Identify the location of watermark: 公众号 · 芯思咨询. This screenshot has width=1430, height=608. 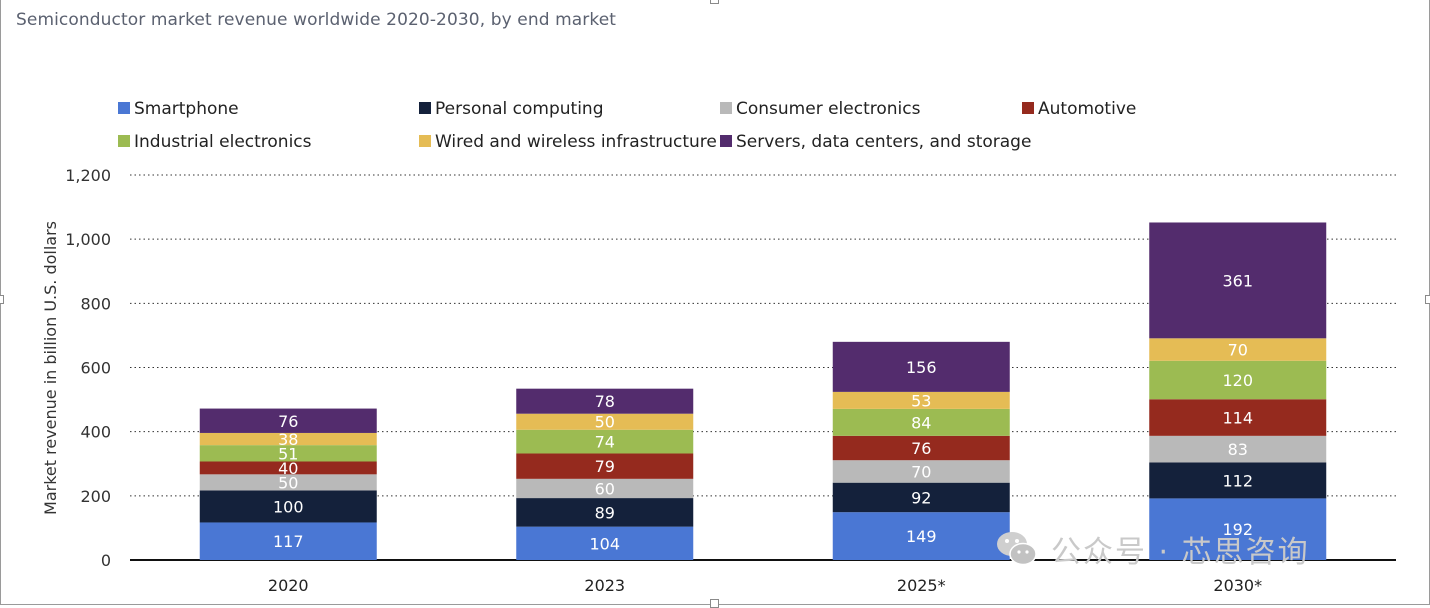
(1152, 549).